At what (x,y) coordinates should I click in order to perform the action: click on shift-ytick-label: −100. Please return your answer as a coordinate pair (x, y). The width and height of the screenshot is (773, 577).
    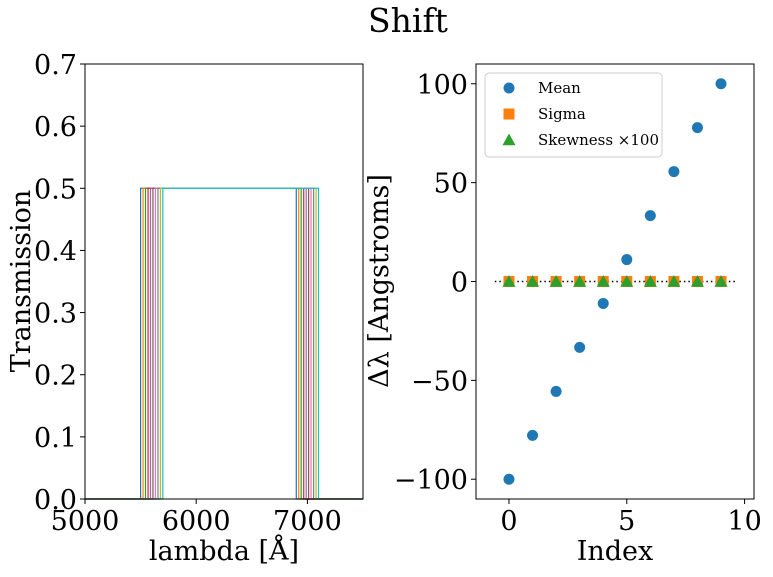
    Looking at the image, I should click on (431, 480).